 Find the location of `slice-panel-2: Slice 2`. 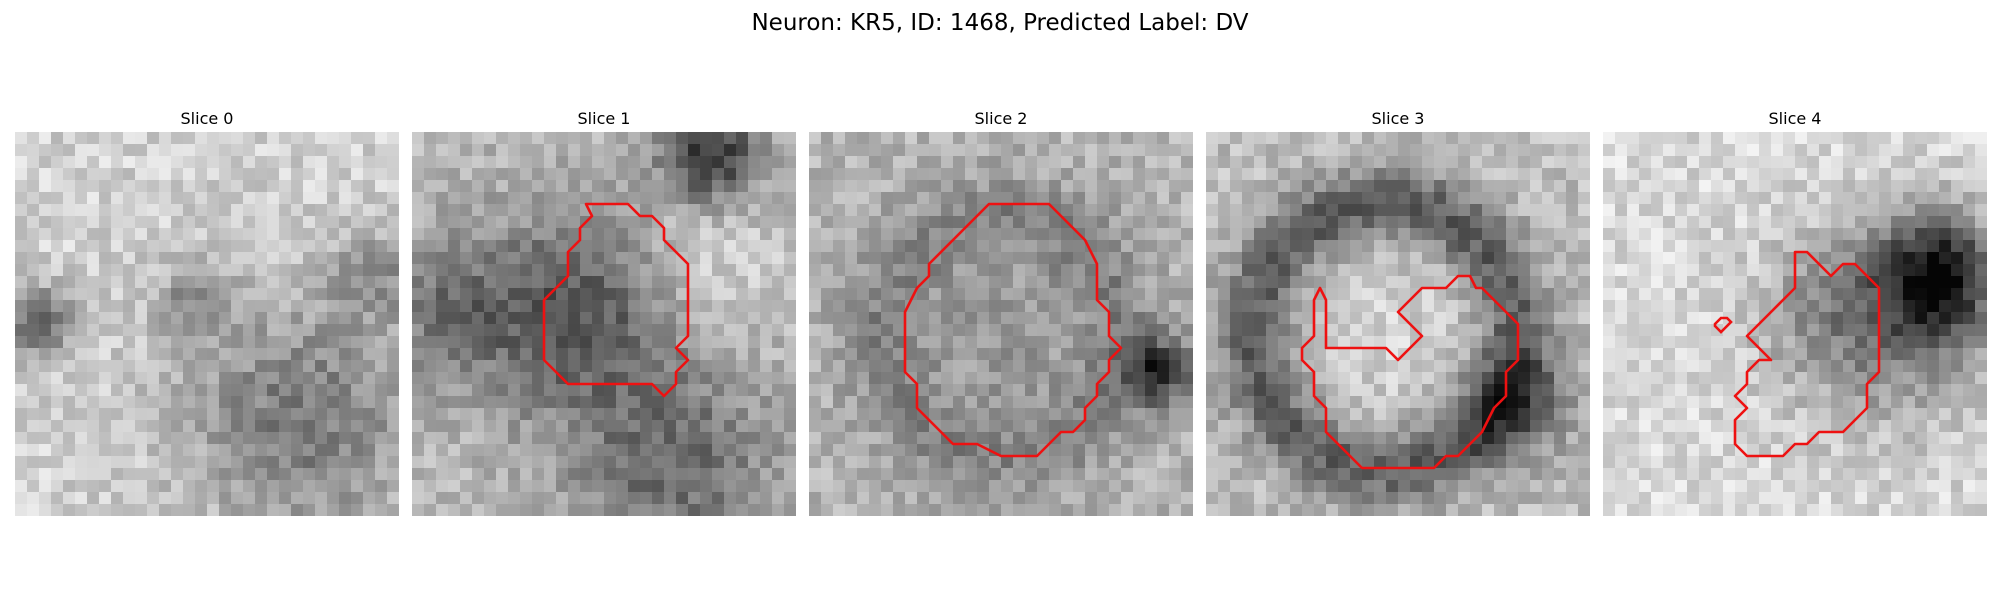

slice-panel-2: Slice 2 is located at coordinates (1001, 311).